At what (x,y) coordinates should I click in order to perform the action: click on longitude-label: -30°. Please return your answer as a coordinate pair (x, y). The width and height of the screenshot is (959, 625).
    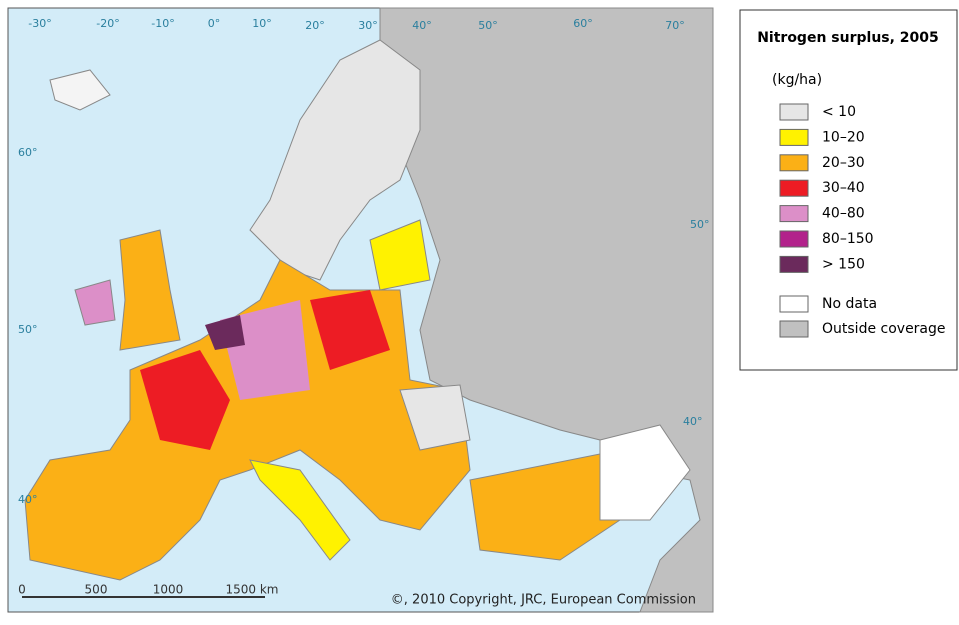
    Looking at the image, I should click on (39, 23).